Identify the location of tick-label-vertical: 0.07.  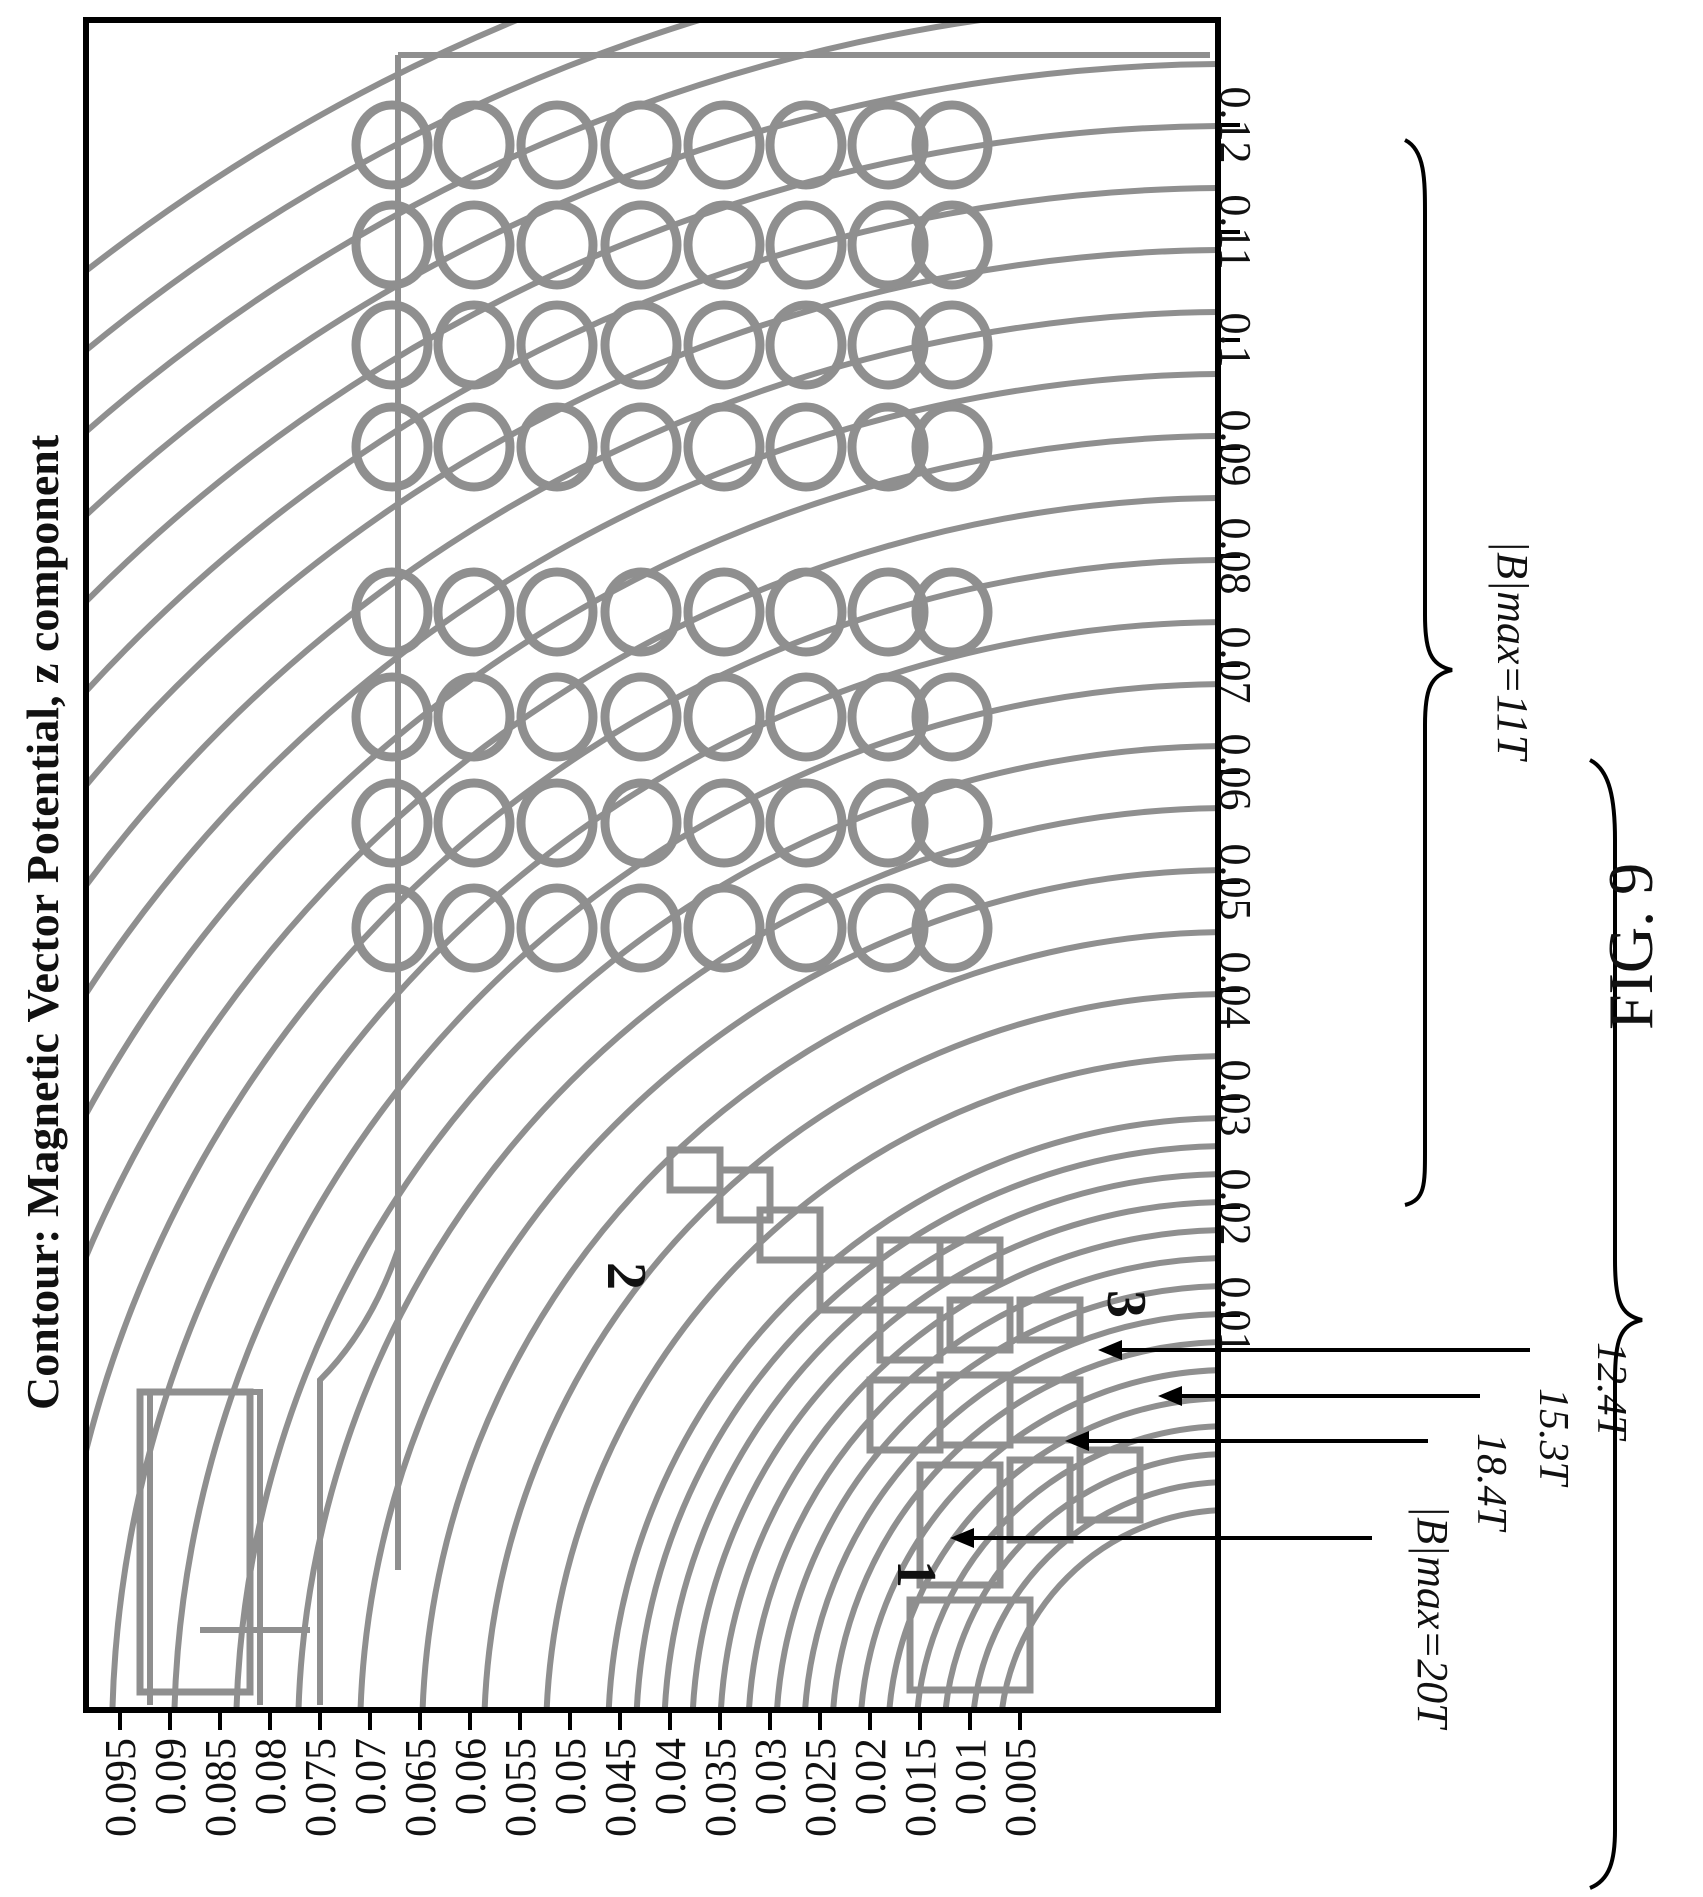
(1235, 665).